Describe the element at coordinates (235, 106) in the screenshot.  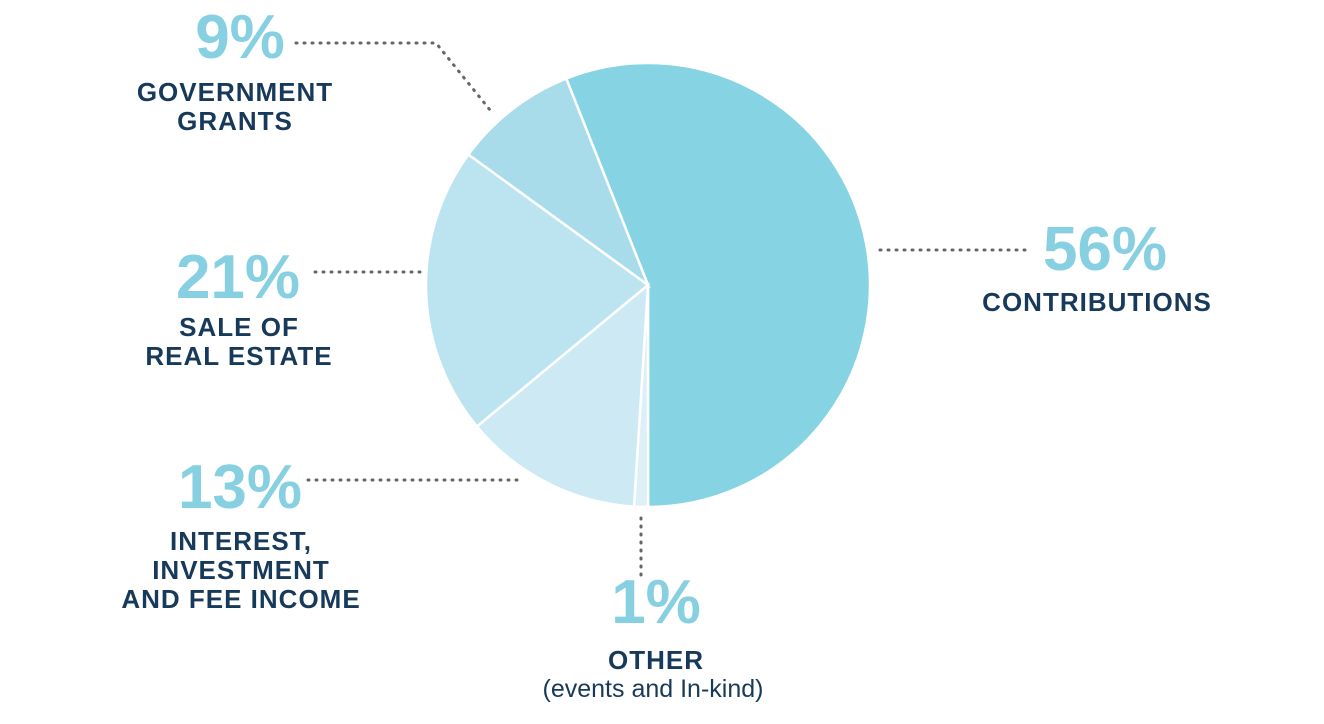
I see `category-label: GOVERNMENT GRANTS` at that location.